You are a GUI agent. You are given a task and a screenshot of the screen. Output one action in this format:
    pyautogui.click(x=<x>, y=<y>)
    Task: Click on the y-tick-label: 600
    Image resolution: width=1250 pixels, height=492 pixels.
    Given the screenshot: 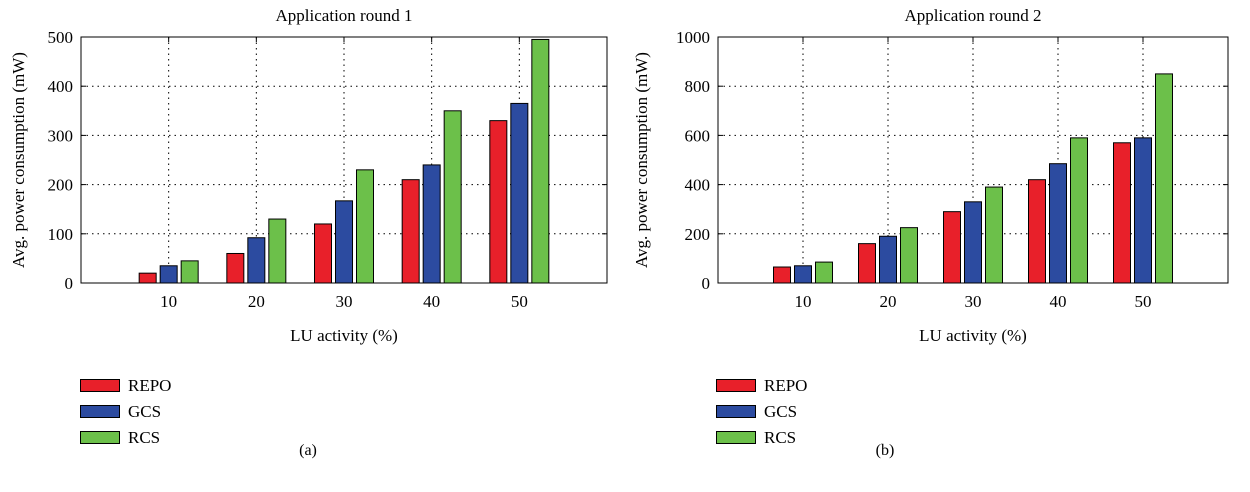 What is the action you would take?
    pyautogui.click(x=698, y=135)
    